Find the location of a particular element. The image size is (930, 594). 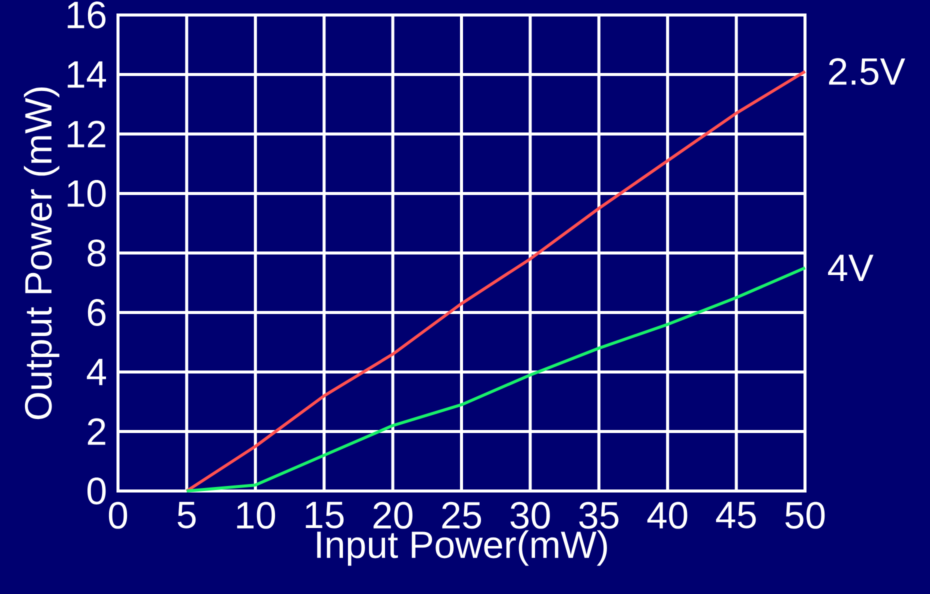

y-tick-label: 4 is located at coordinates (96, 372).